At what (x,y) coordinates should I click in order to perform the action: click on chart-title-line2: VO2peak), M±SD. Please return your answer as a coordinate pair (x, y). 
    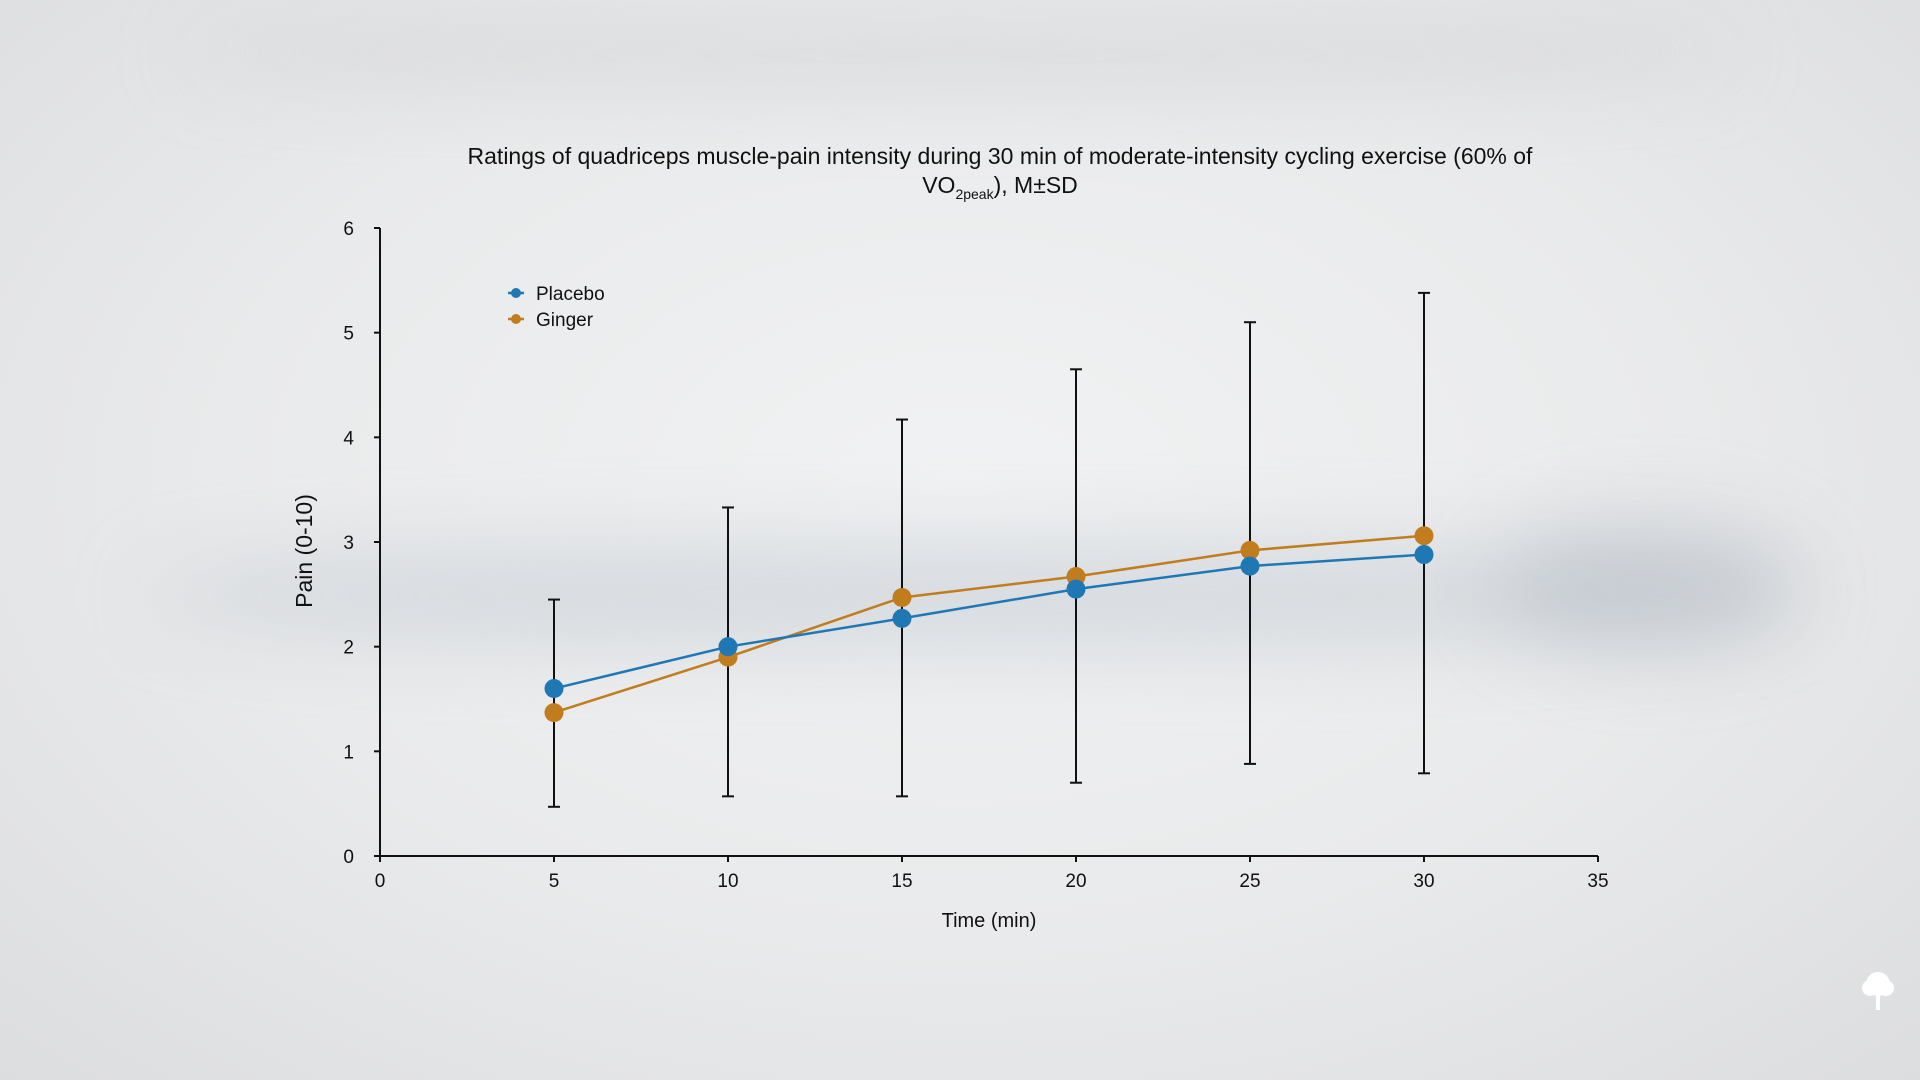
    Looking at the image, I should click on (1000, 190).